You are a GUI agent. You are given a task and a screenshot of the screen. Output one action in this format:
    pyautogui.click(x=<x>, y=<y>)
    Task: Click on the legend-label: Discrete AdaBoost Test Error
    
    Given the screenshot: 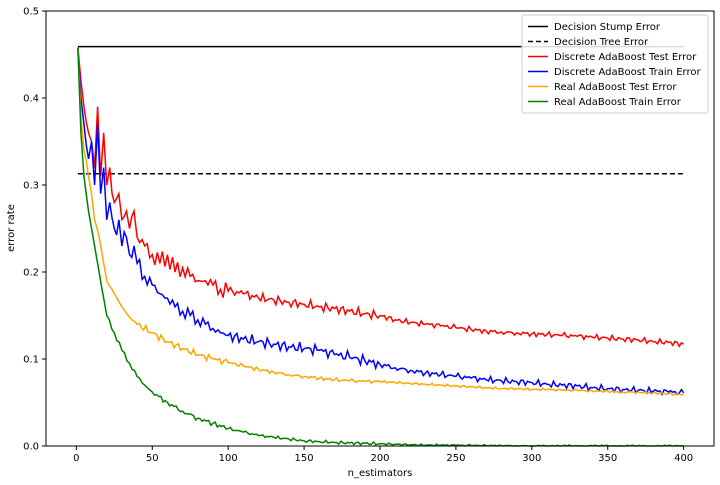 What is the action you would take?
    pyautogui.click(x=625, y=57)
    